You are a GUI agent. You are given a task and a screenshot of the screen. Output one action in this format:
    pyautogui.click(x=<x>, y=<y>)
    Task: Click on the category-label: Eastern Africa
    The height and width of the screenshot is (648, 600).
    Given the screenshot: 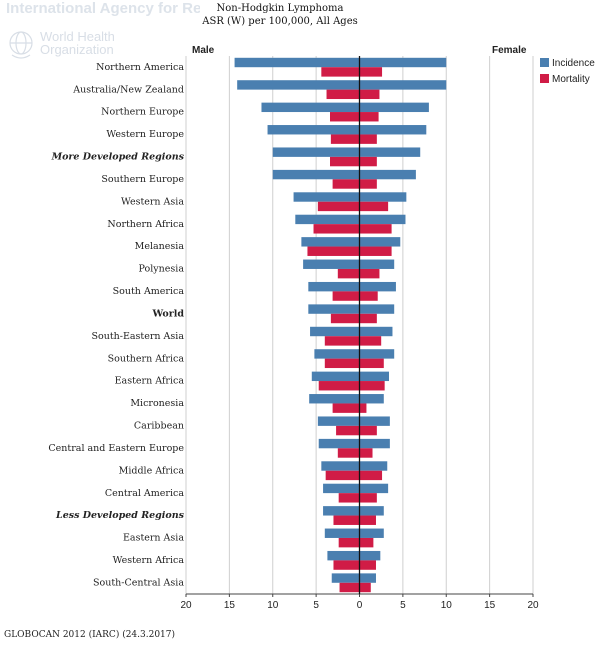 What is the action you would take?
    pyautogui.click(x=150, y=381)
    